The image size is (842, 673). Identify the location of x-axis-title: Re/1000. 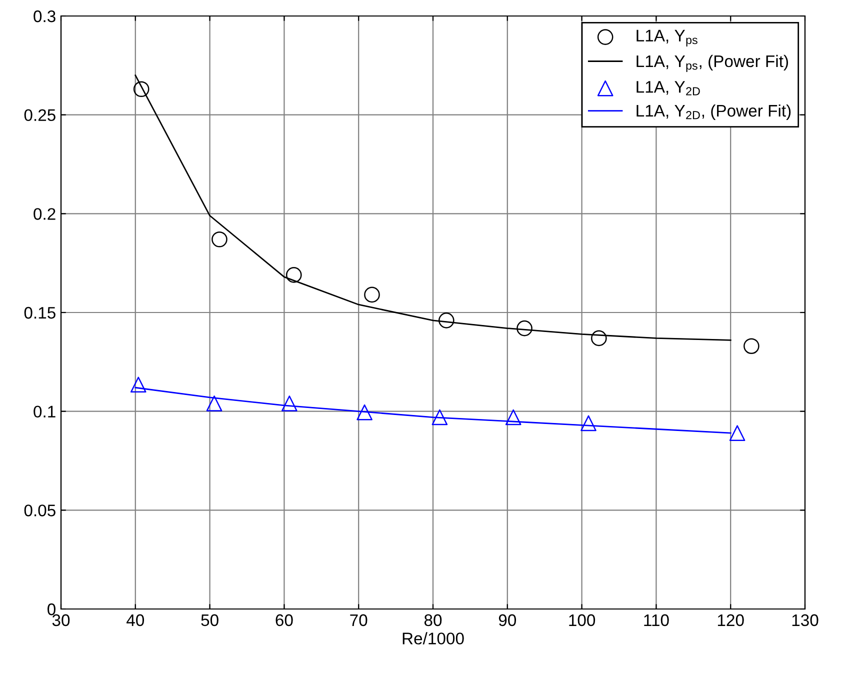
(433, 638).